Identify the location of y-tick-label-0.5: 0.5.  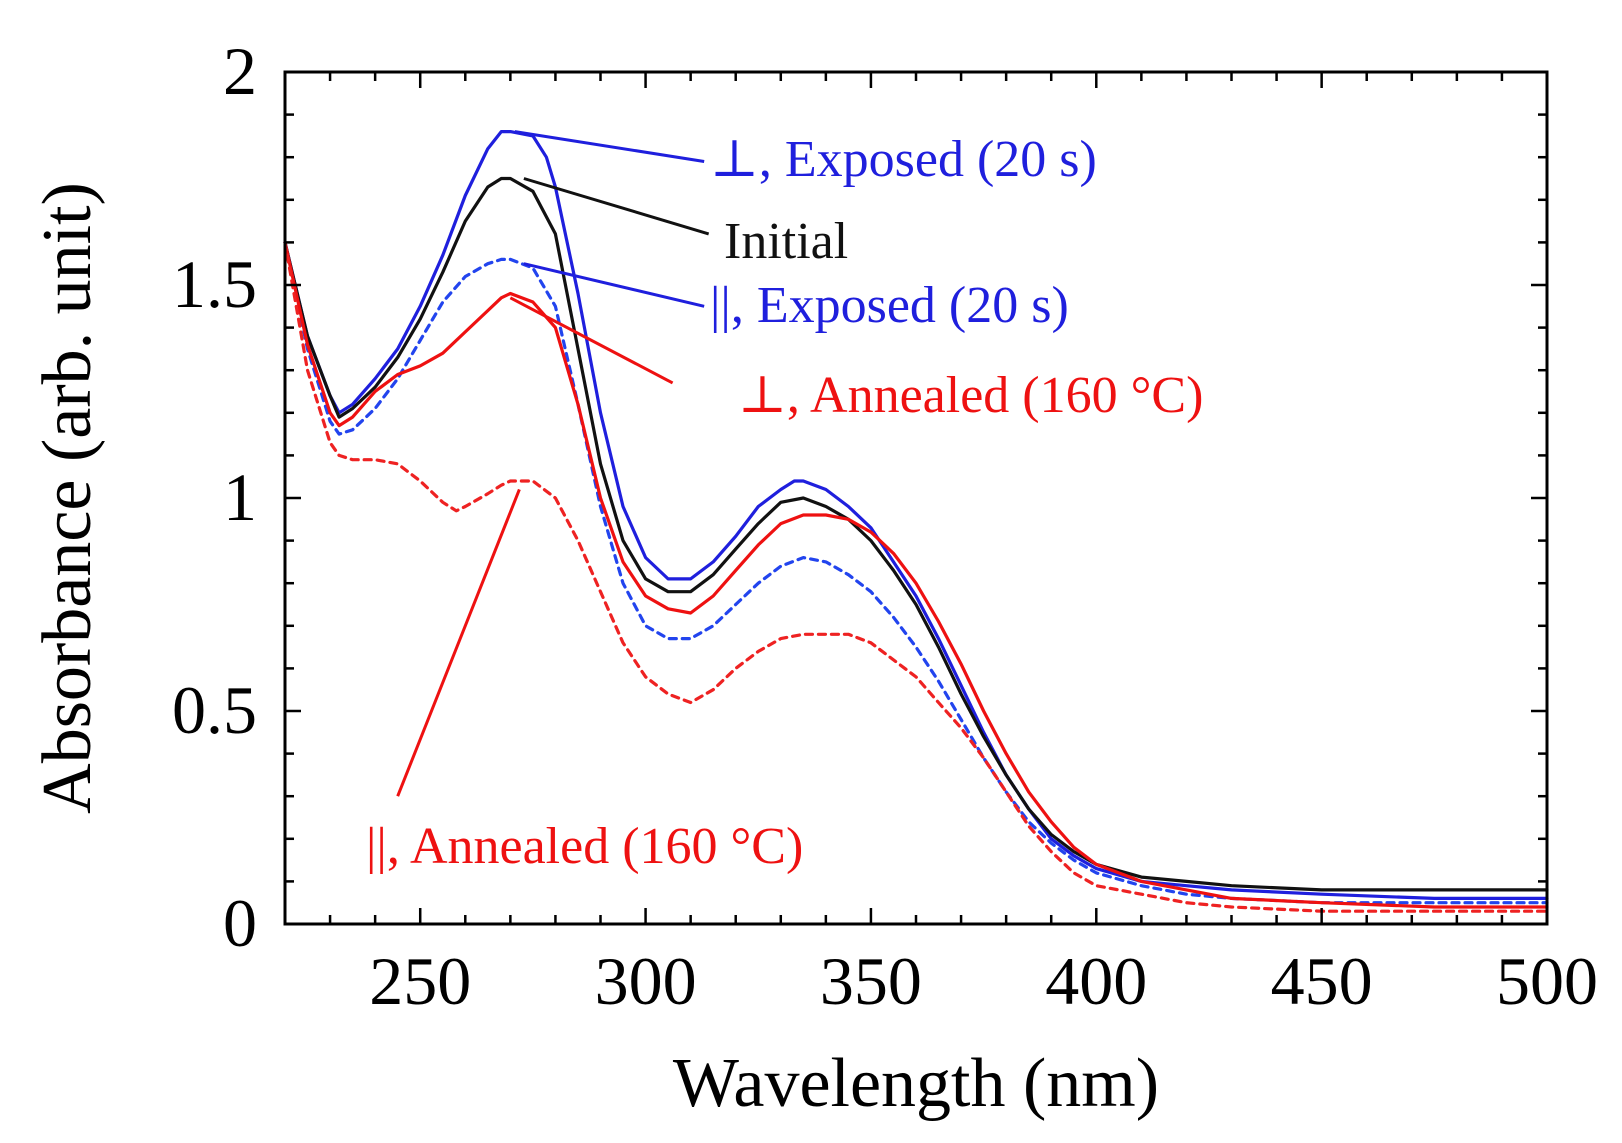
(214, 710).